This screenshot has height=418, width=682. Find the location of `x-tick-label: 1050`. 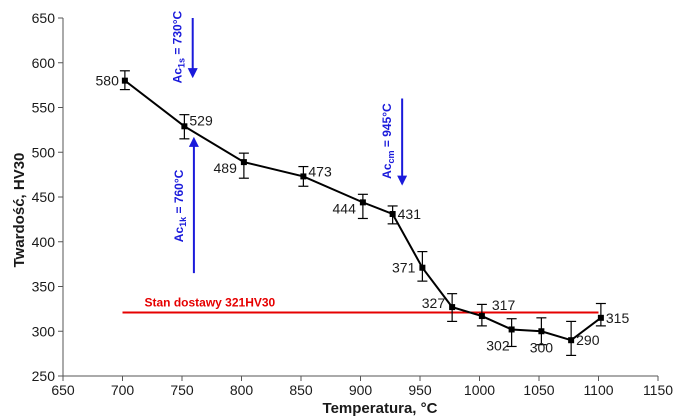

x-tick-label: 1050 is located at coordinates (538, 390).